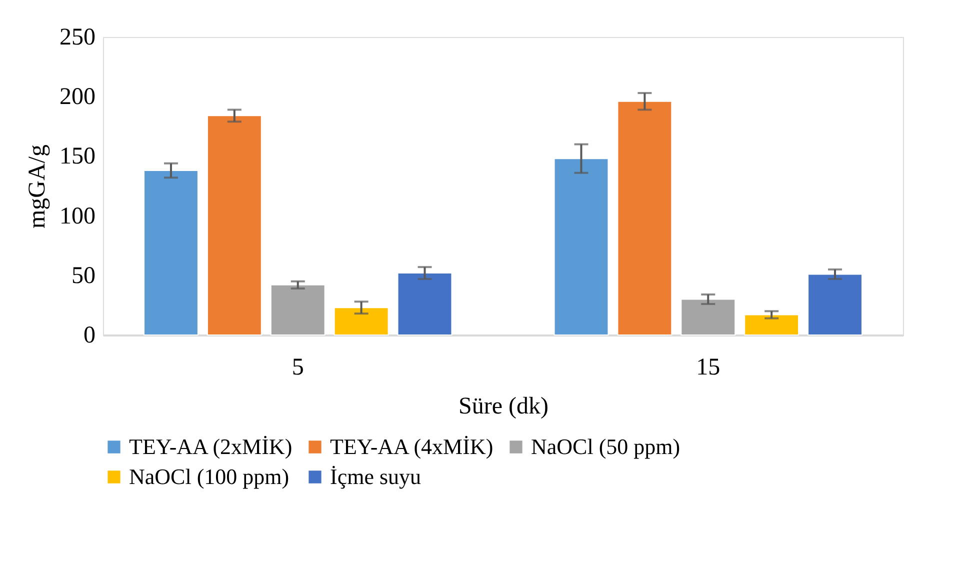  What do you see at coordinates (210, 446) in the screenshot?
I see `legend-label: TEY-AA (2xMİK)` at bounding box center [210, 446].